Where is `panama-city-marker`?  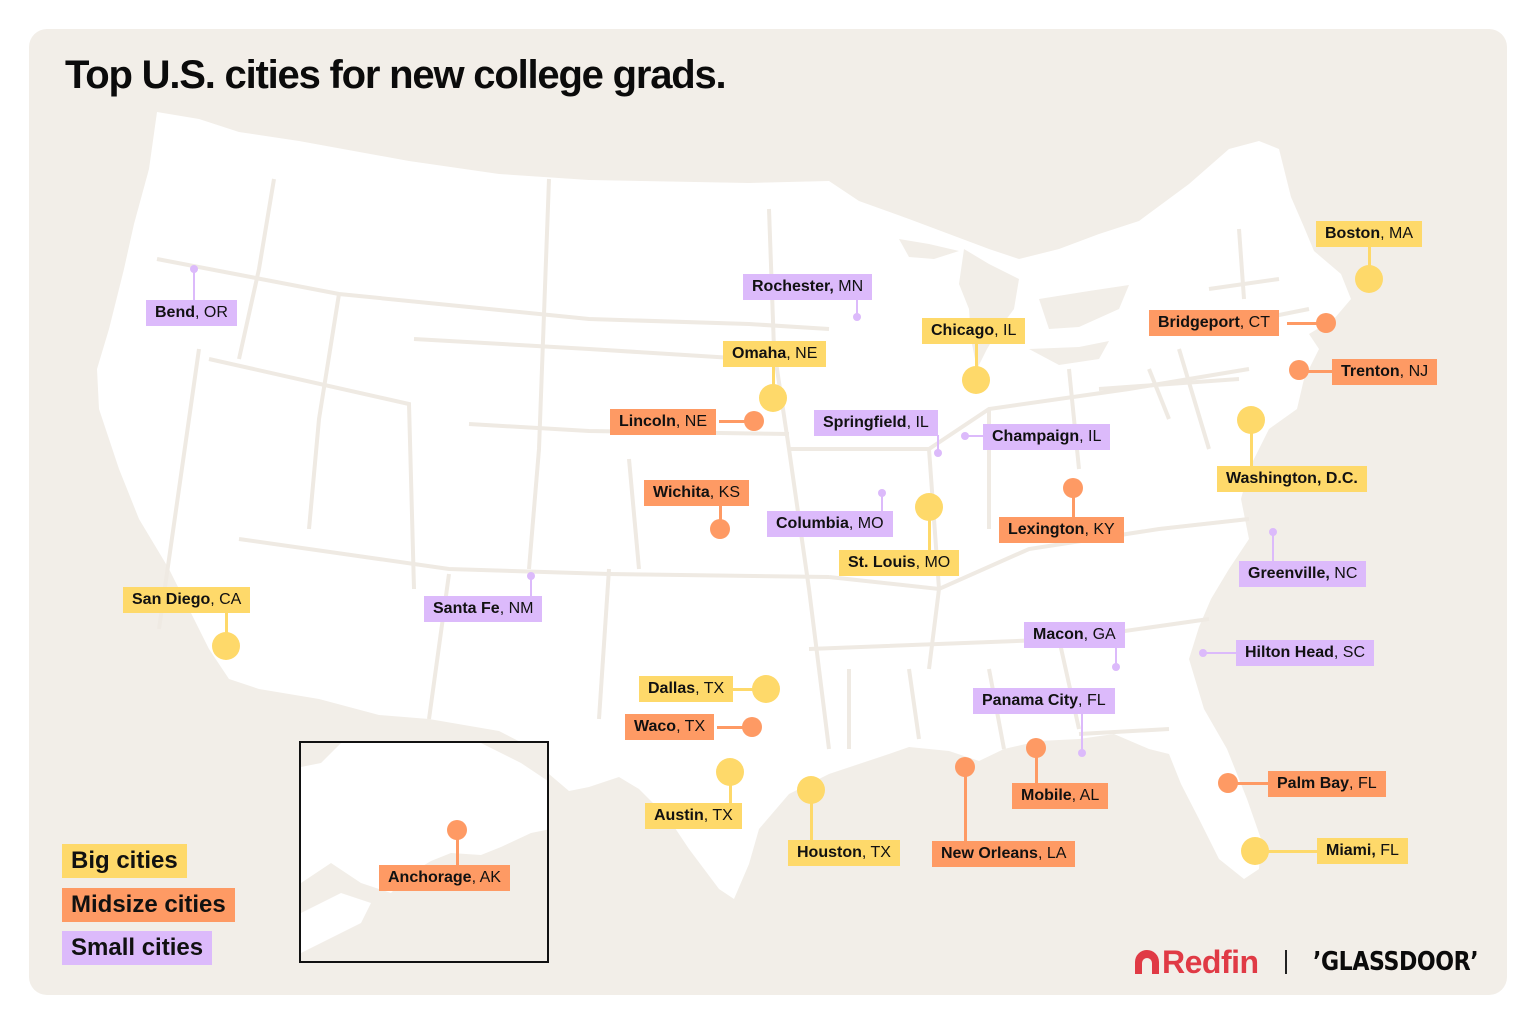
panama-city-marker is located at coordinates (1082, 753).